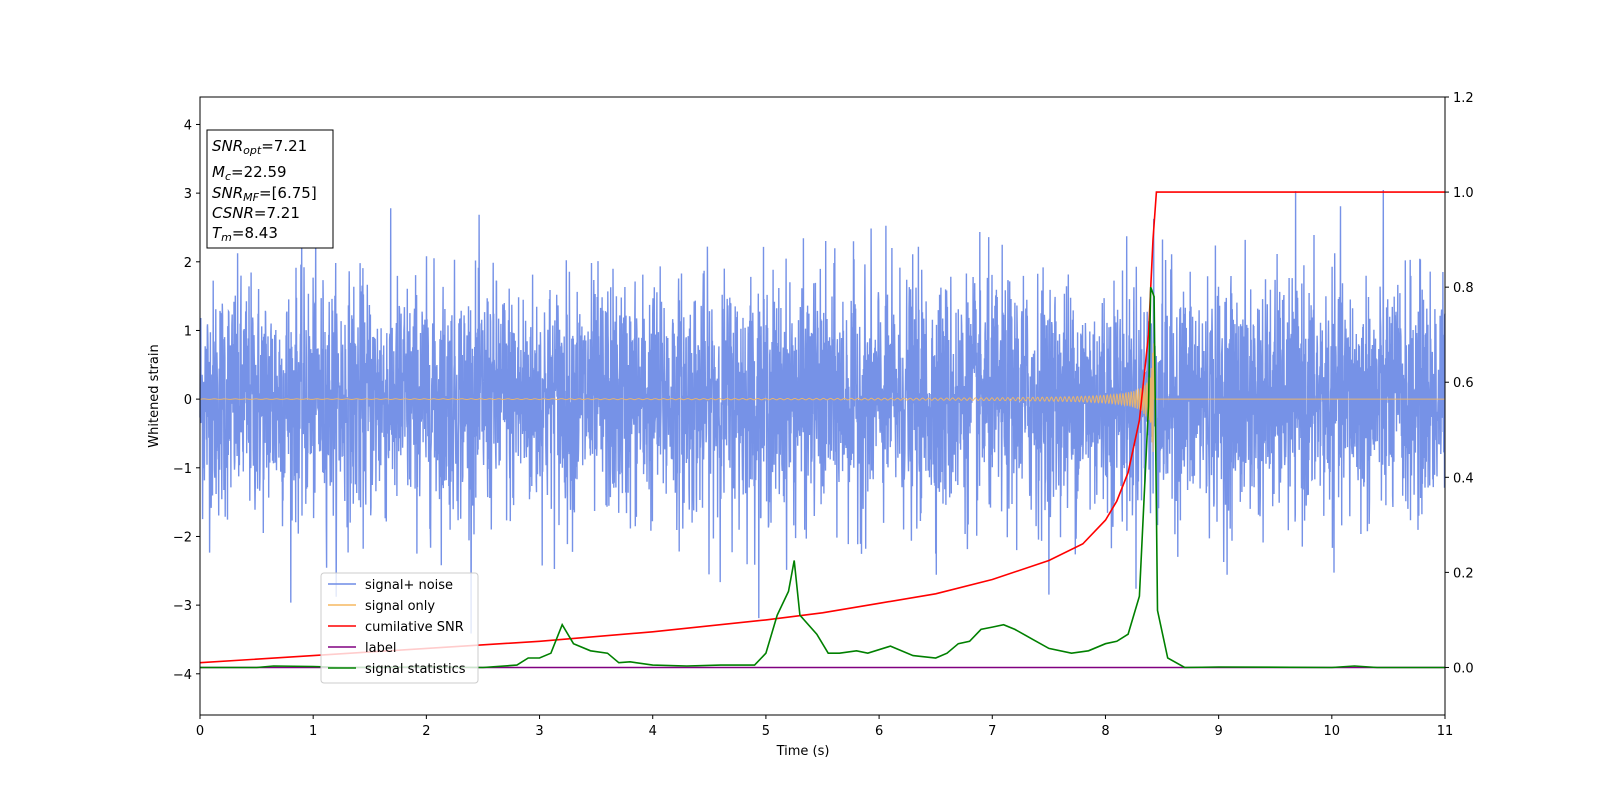 This screenshot has width=1600, height=800. Describe the element at coordinates (1463, 573) in the screenshot. I see `y2-tick-label: 0.2` at that location.